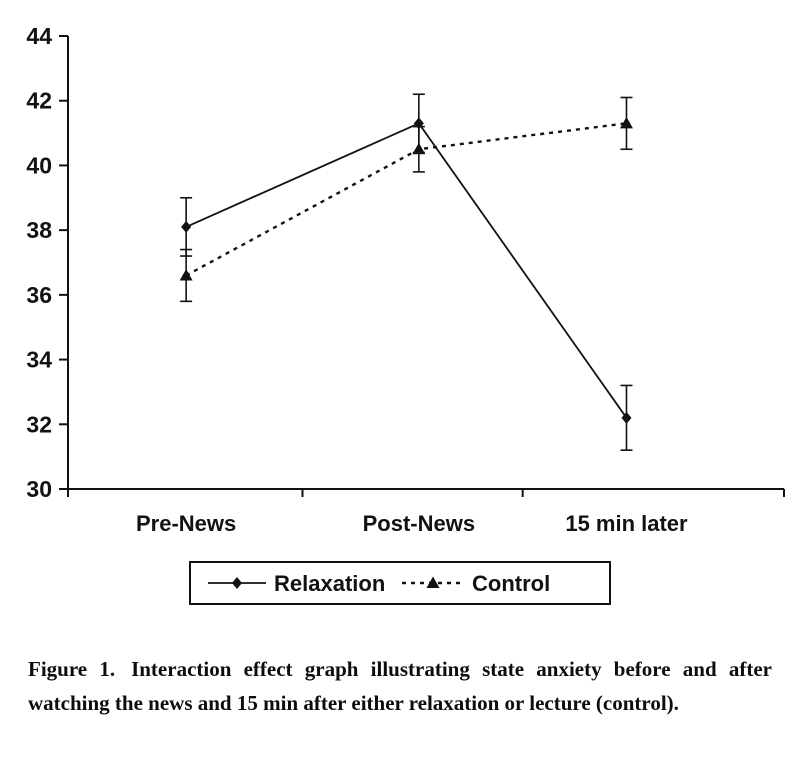 This screenshot has height=784, width=800. I want to click on figure-caption-label: Figure 1., so click(72, 669).